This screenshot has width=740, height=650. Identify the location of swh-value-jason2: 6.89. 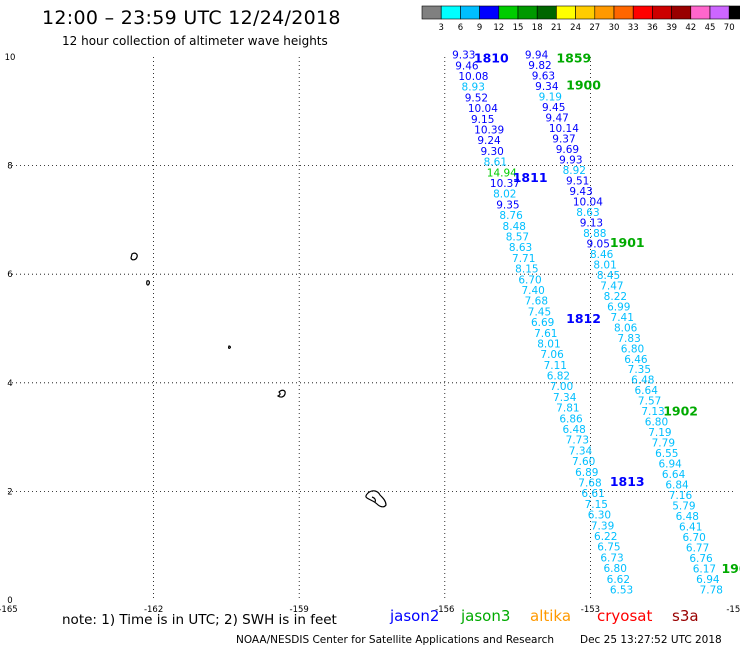
(586, 473).